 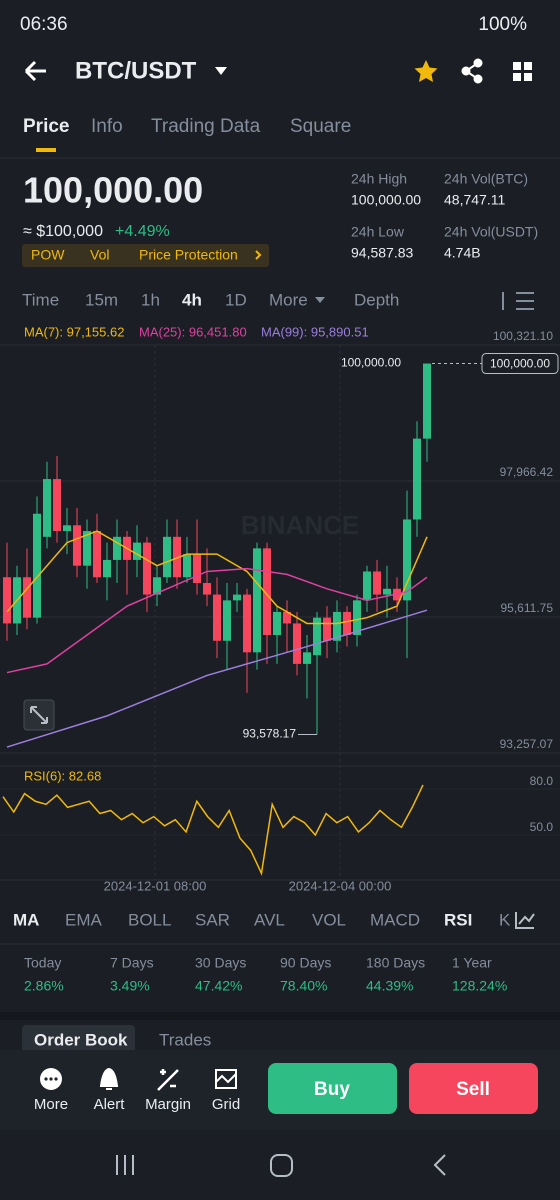 What do you see at coordinates (206, 126) in the screenshot?
I see `tab: Trading Data` at bounding box center [206, 126].